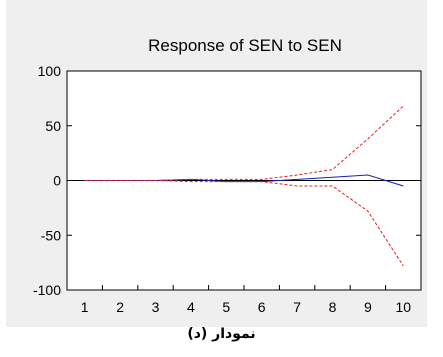  I want to click on x-tick-label: 3, so click(156, 307).